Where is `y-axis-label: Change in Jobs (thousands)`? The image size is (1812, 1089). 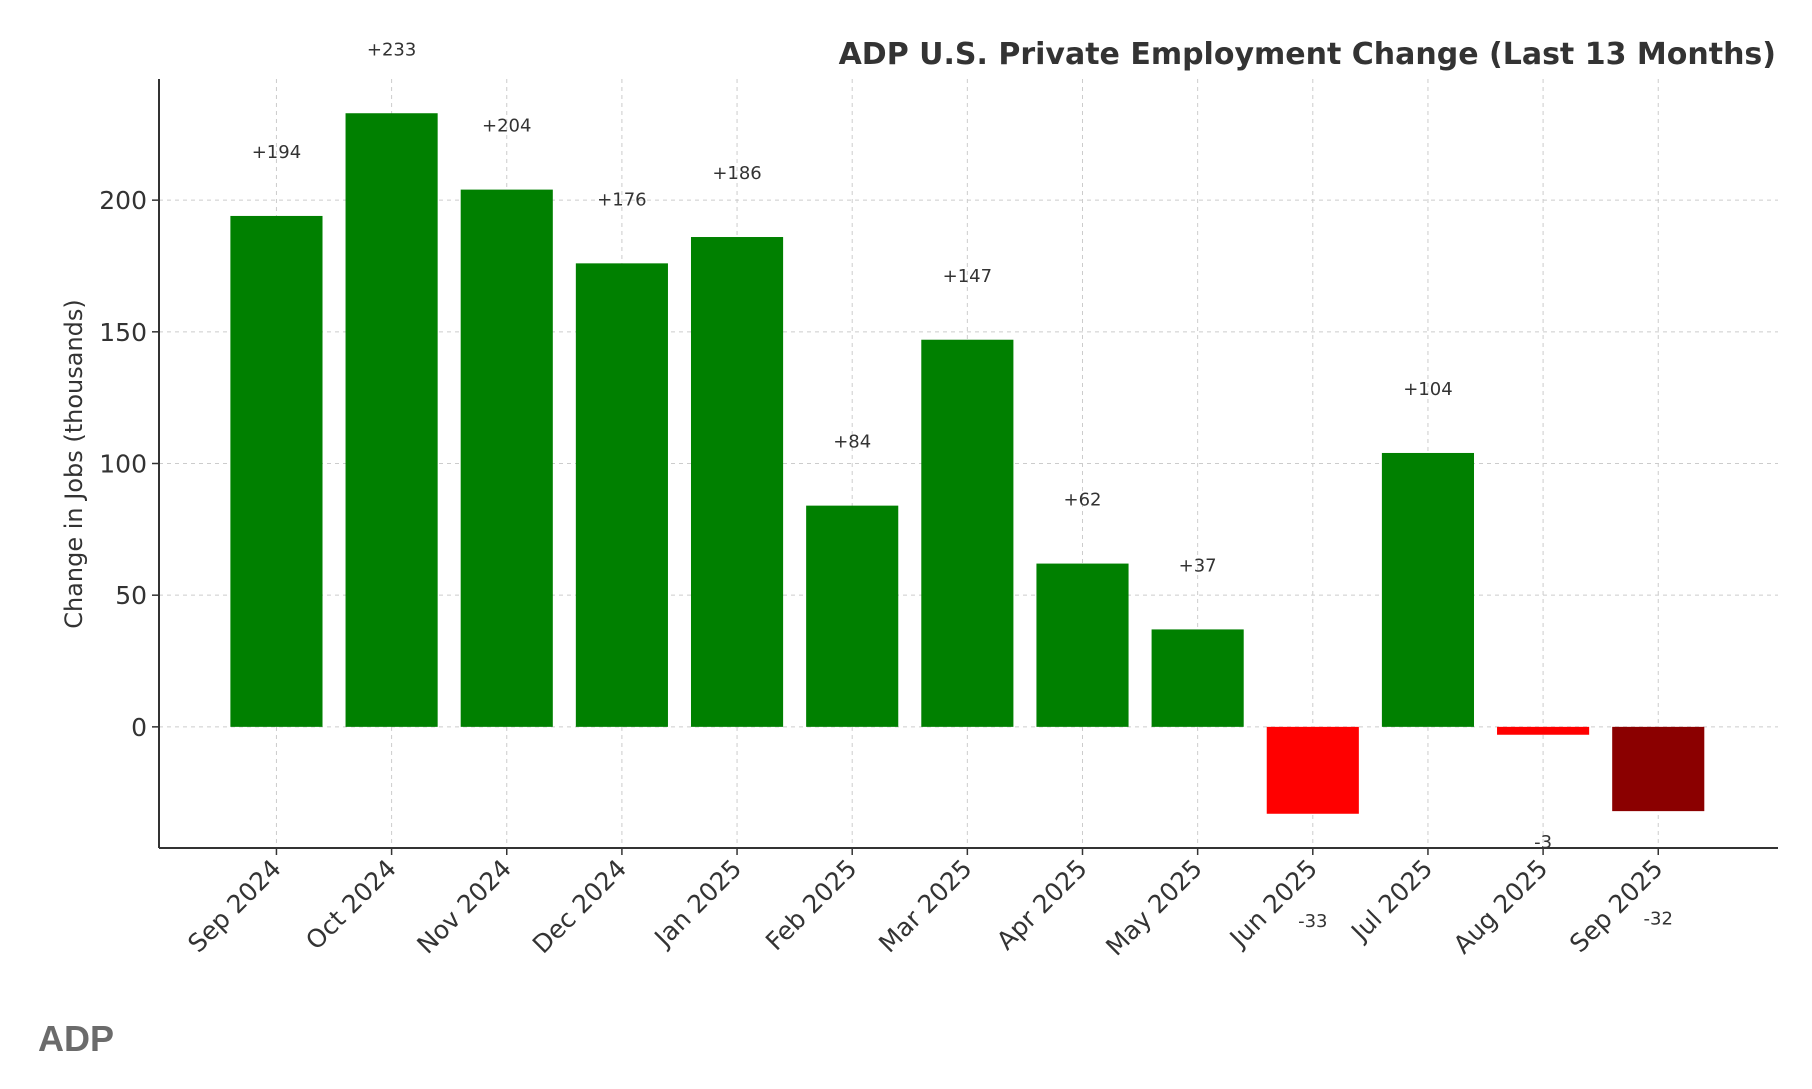 y-axis-label: Change in Jobs (thousands) is located at coordinates (74, 464).